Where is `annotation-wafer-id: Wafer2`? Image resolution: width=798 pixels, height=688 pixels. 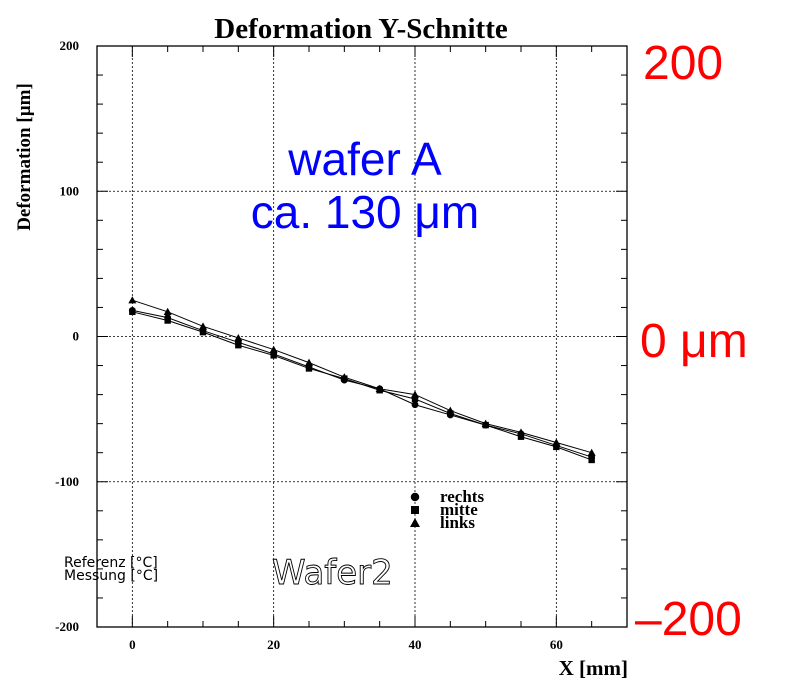
annotation-wafer-id: Wafer2 is located at coordinates (332, 573).